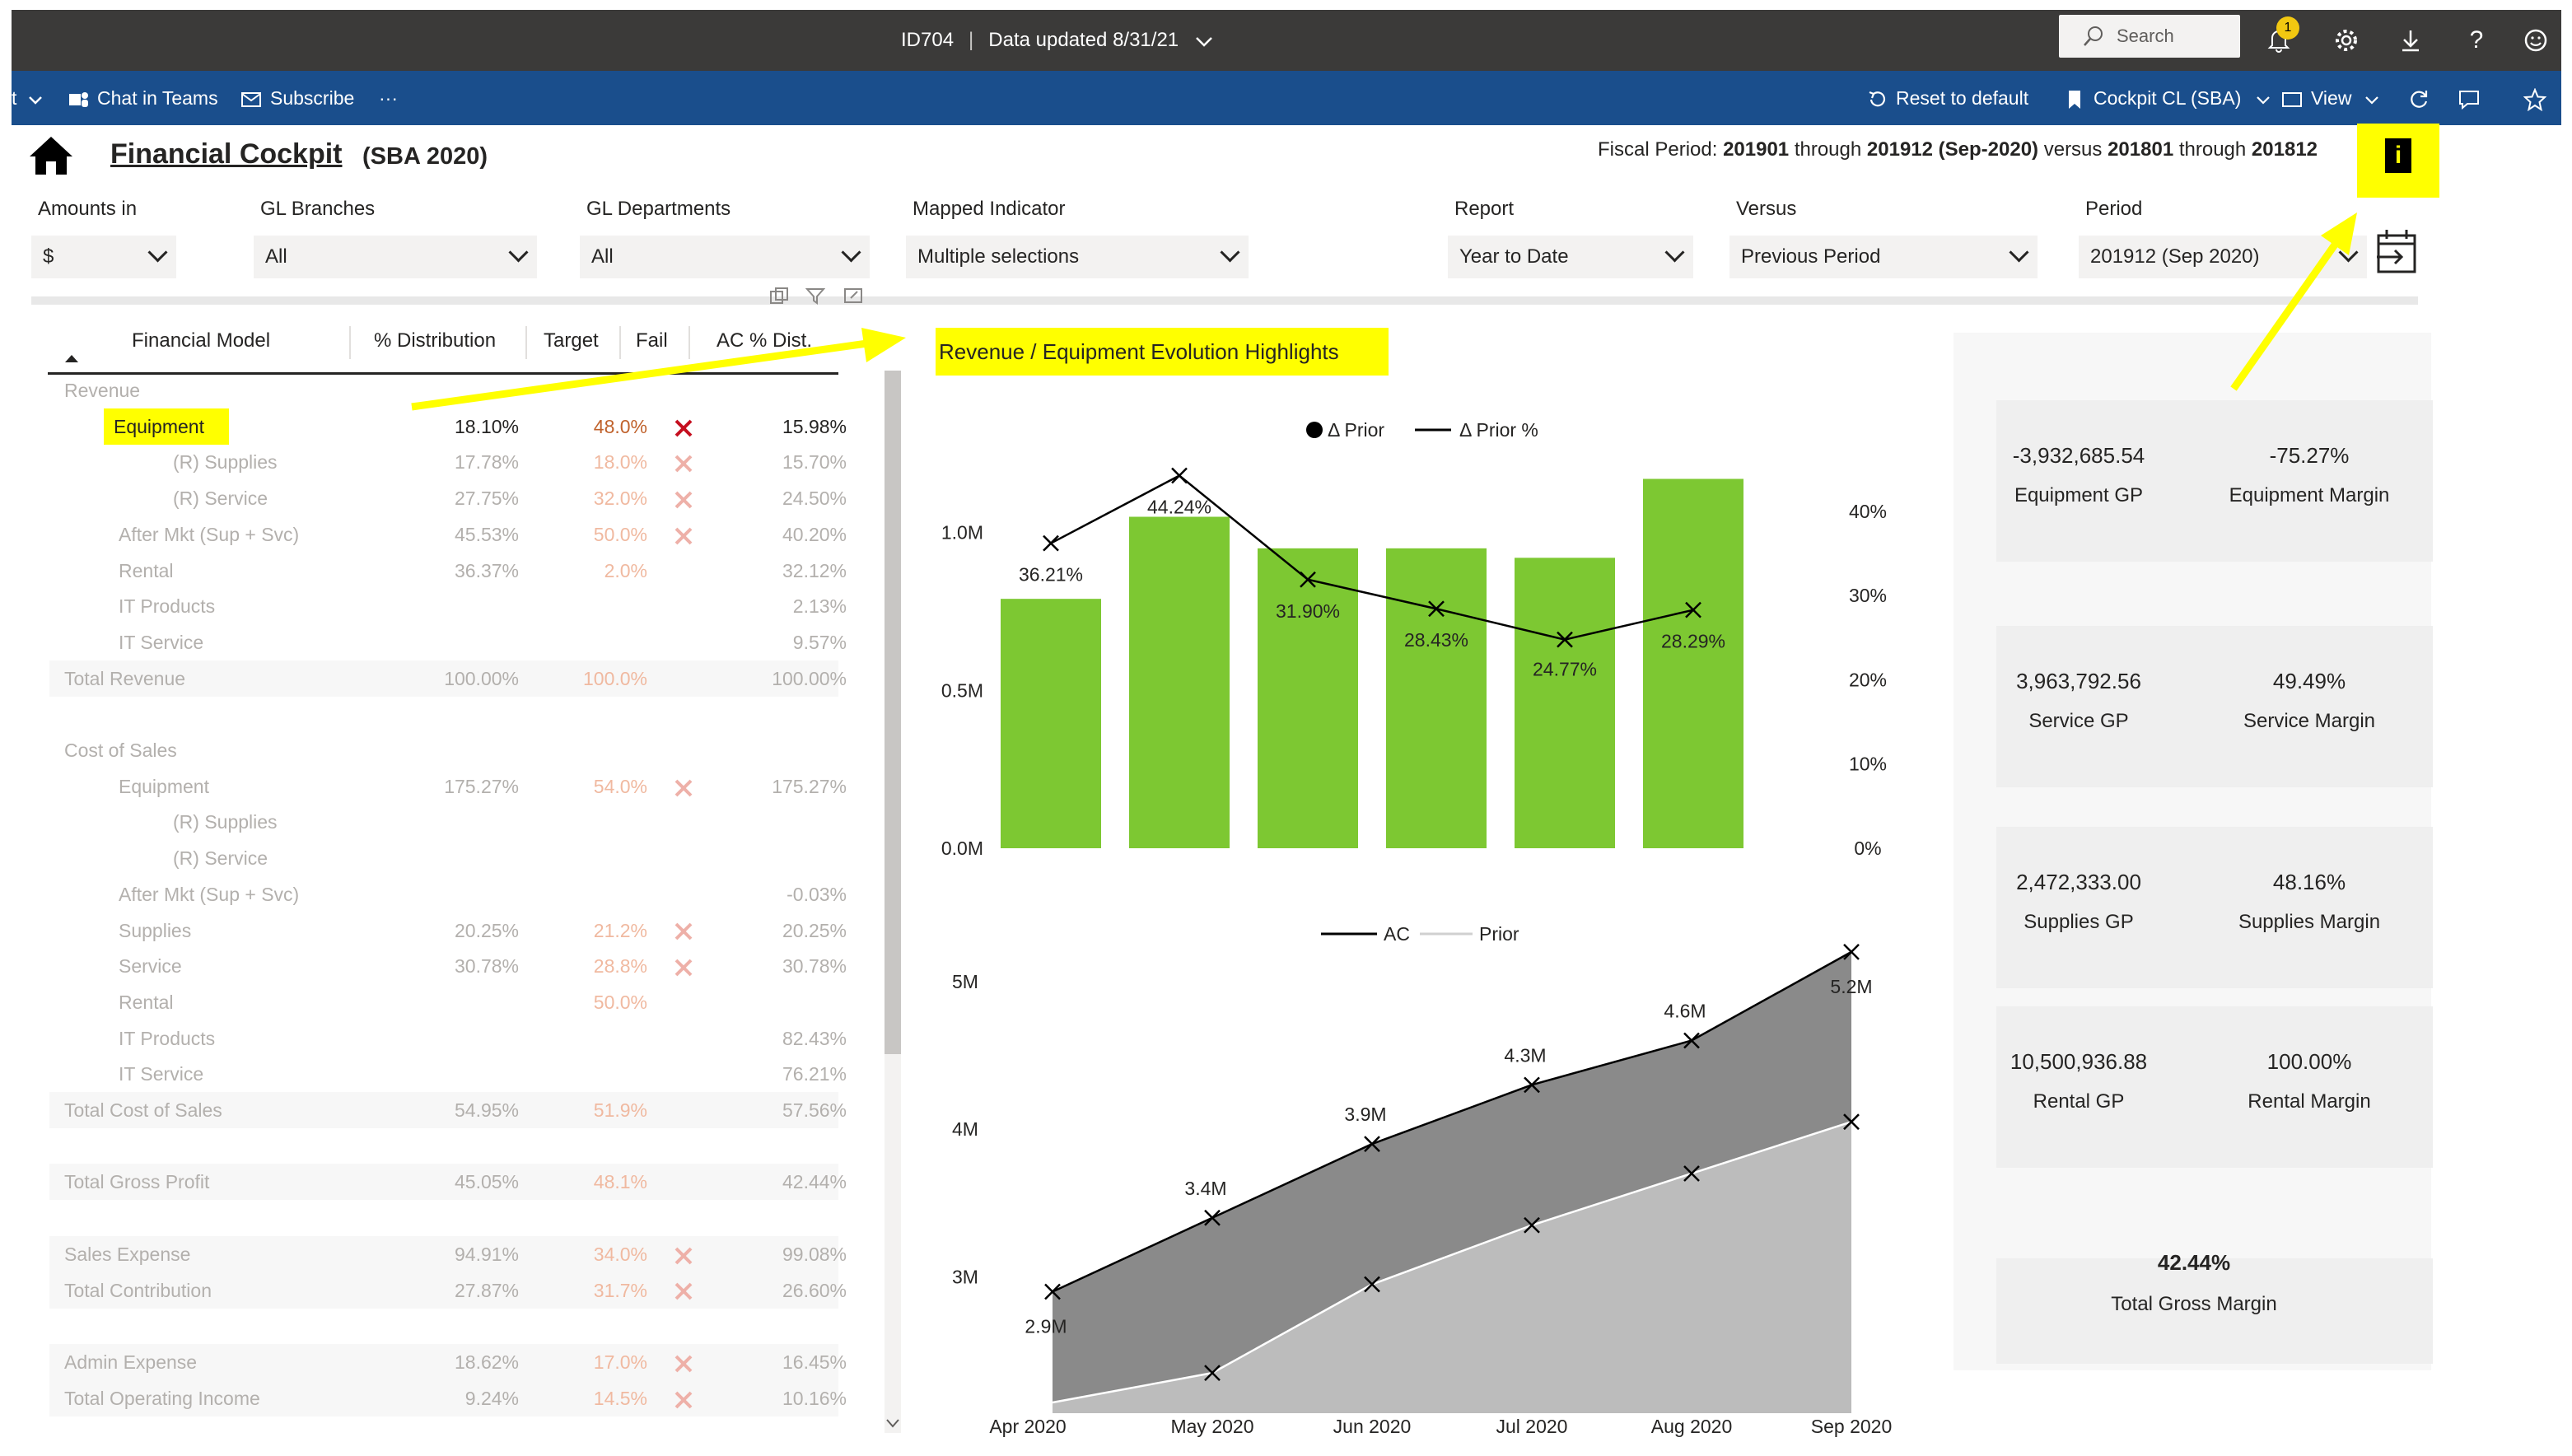 The image size is (2572, 1456). What do you see at coordinates (448, 786) in the screenshot?
I see `table-row: Equipment 175.27% 54.0% 175.27%` at bounding box center [448, 786].